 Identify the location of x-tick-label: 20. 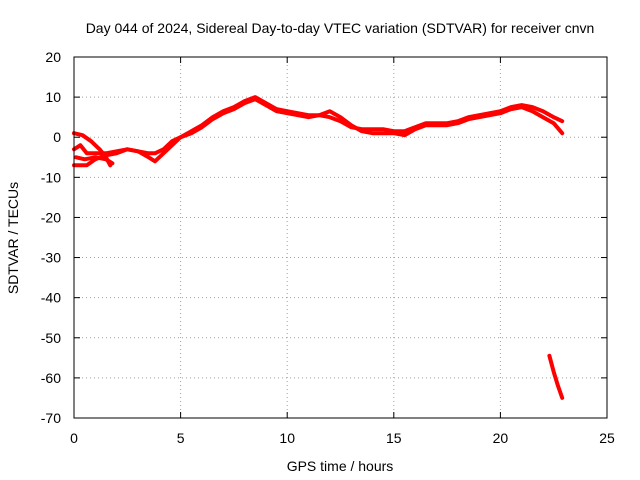
(501, 438).